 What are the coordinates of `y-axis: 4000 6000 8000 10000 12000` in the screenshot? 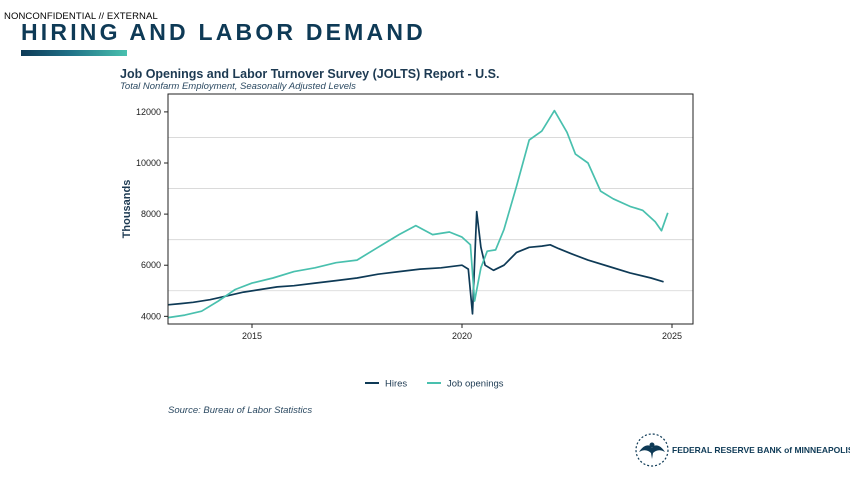 It's located at (152, 214).